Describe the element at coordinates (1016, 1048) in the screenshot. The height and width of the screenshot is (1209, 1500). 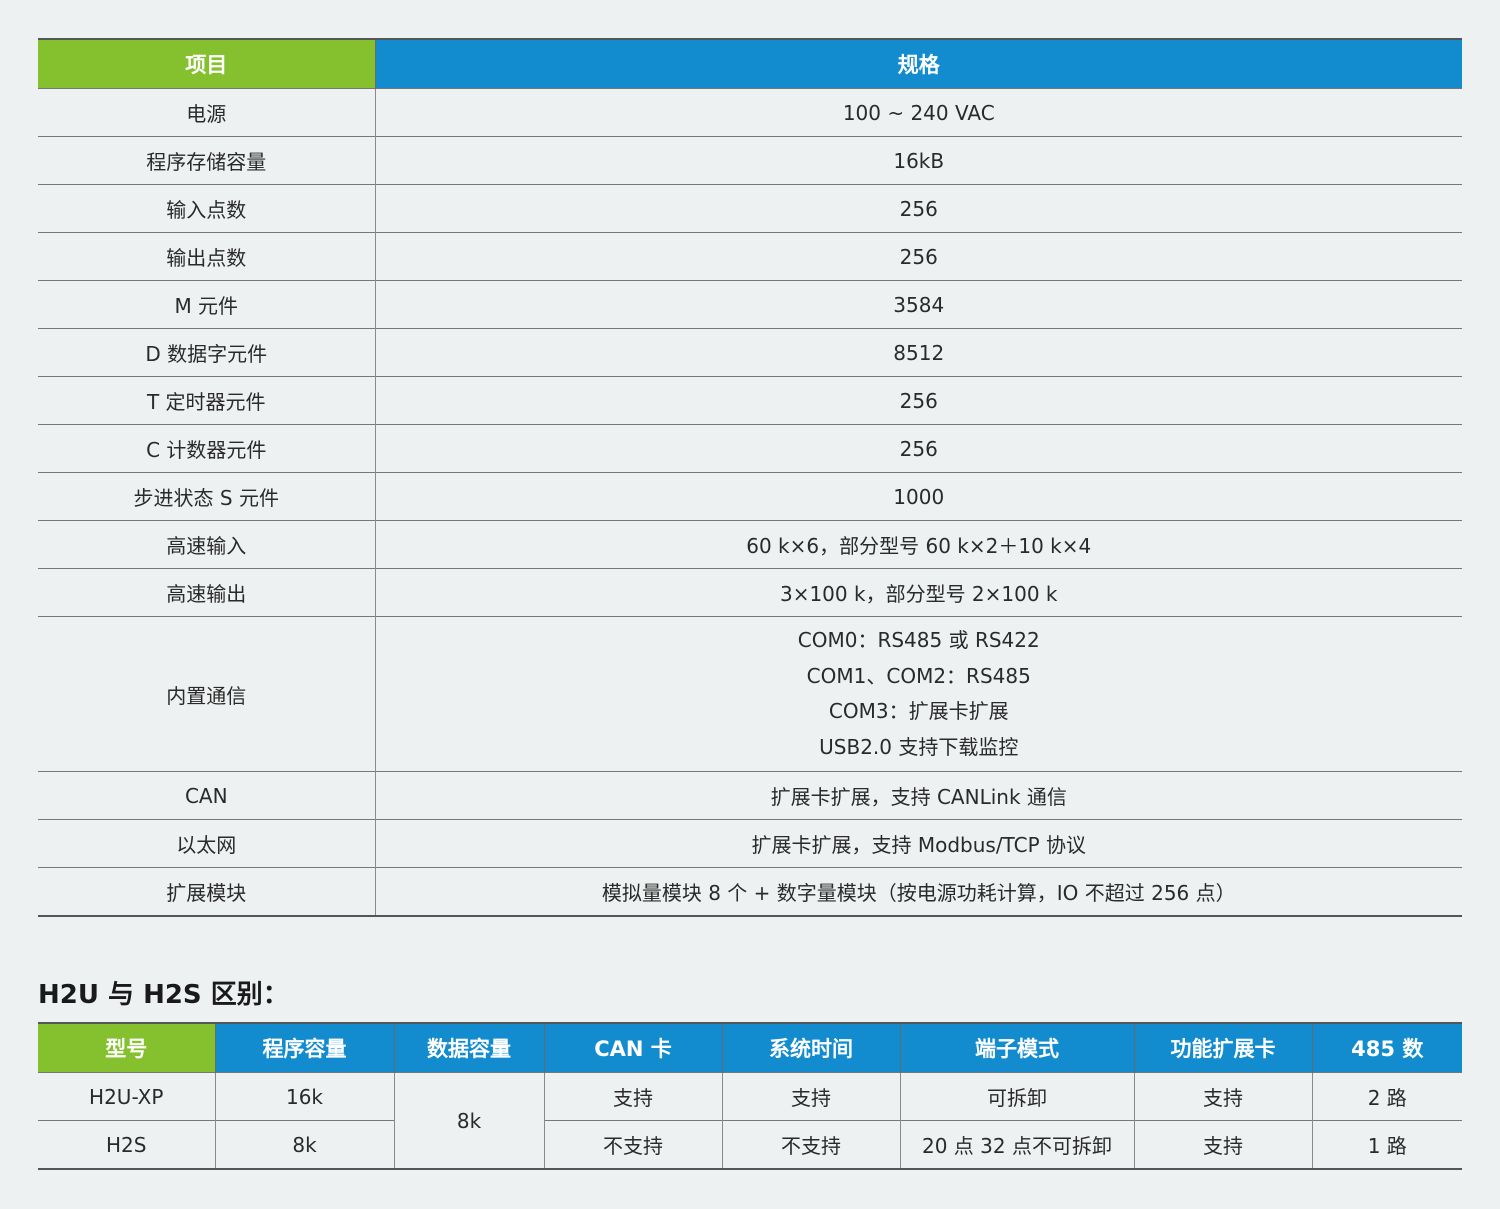
I see `header-5: 端子模式` at that location.